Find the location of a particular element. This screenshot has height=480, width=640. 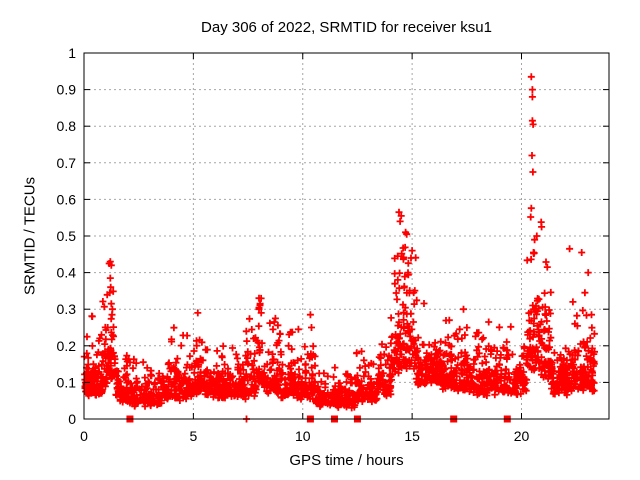

x-tick-label: 15 is located at coordinates (412, 436).